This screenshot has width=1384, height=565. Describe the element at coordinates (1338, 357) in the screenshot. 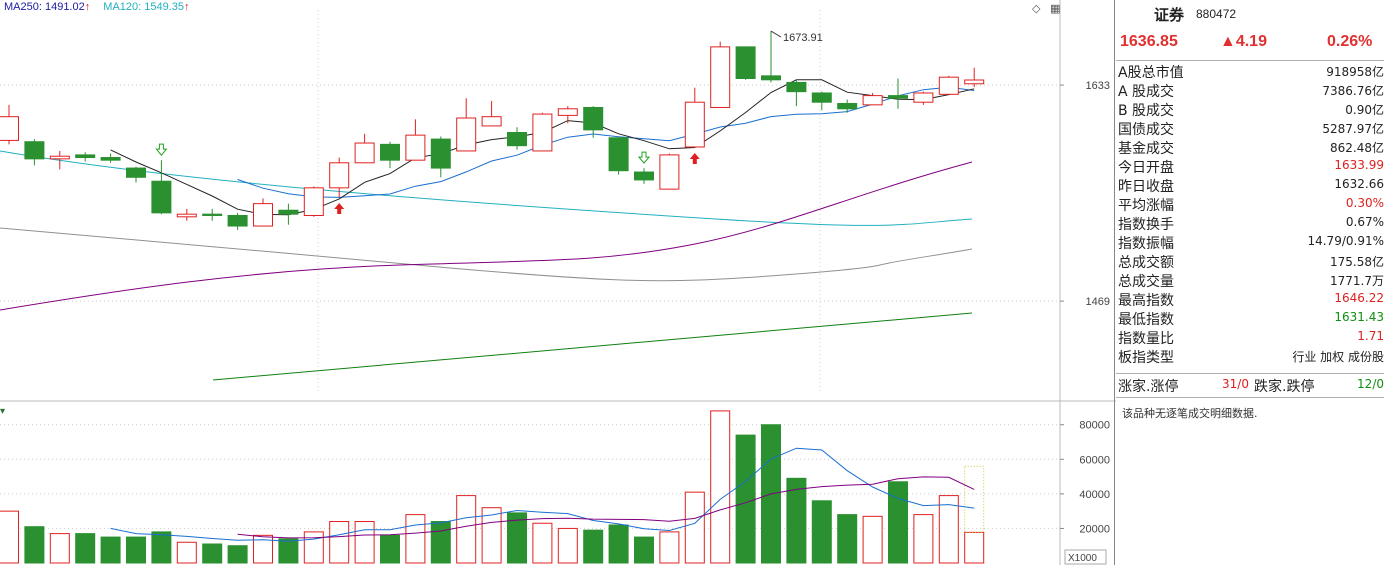

I see `stat-value: 行业 加权 成份股` at that location.